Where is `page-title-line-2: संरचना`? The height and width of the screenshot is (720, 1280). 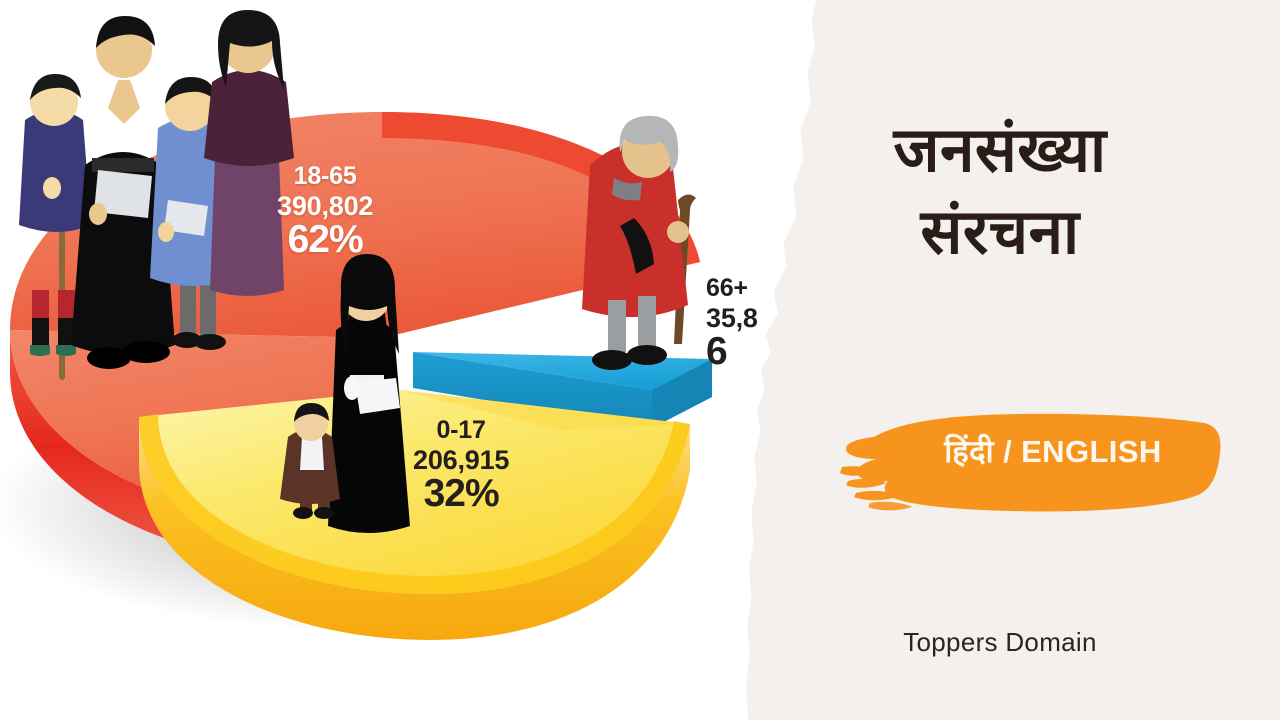 page-title-line-2: संरचना is located at coordinates (1000, 232).